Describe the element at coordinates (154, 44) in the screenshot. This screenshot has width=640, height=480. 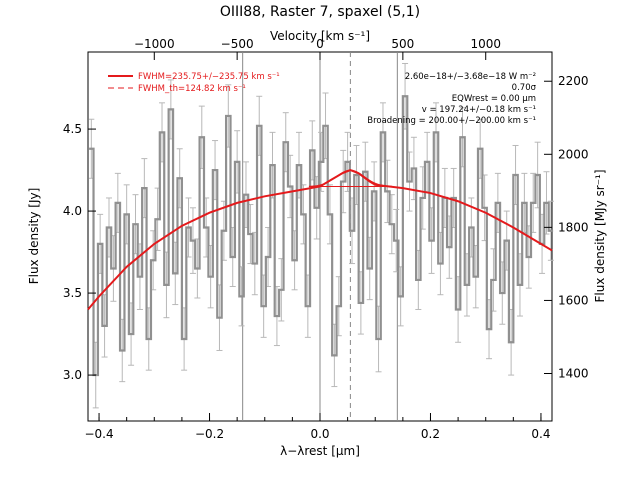
I see `x-top-tick-label: −1000` at that location.